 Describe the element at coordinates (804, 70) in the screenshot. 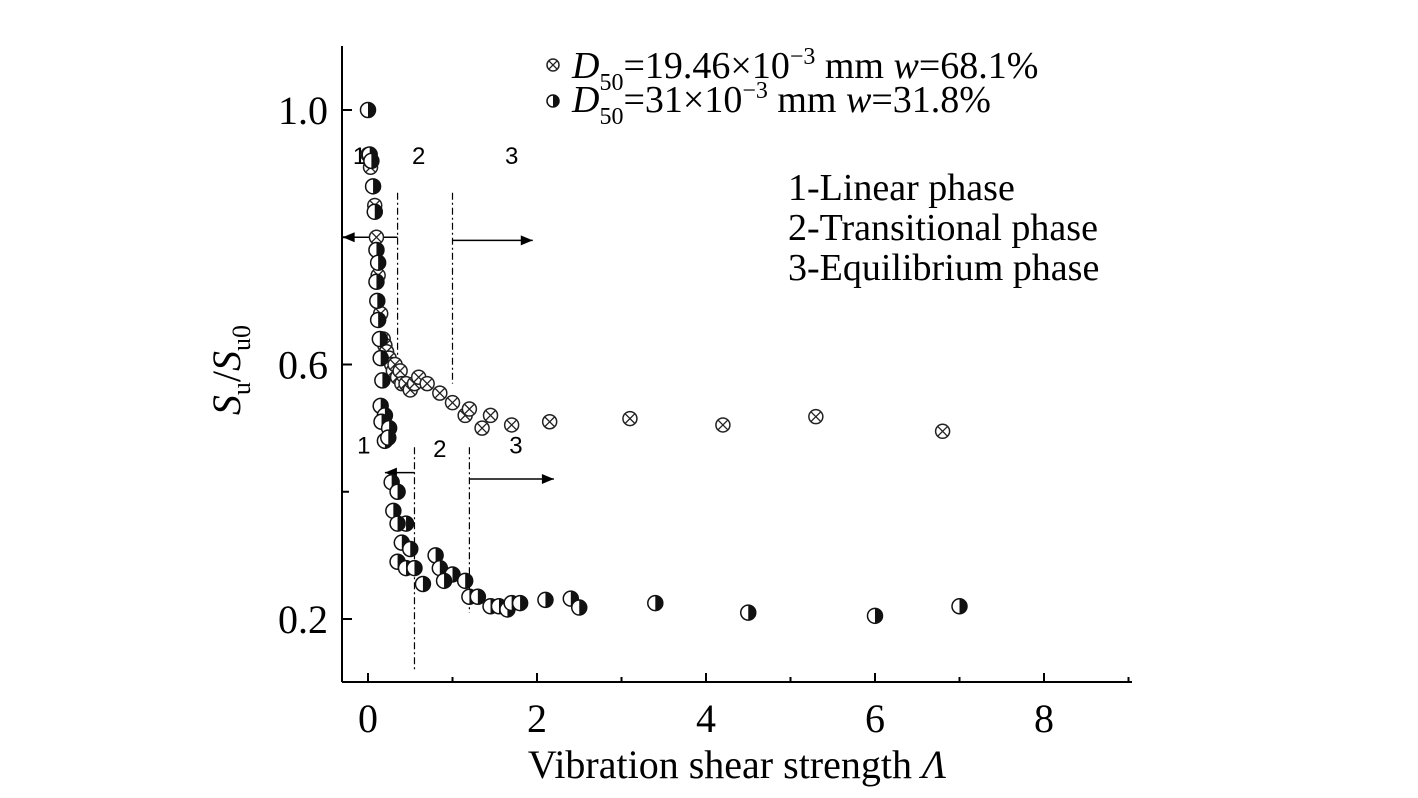

I see `legend-entry-1: D50=19.46×10−3 mm w=68.1%` at that location.